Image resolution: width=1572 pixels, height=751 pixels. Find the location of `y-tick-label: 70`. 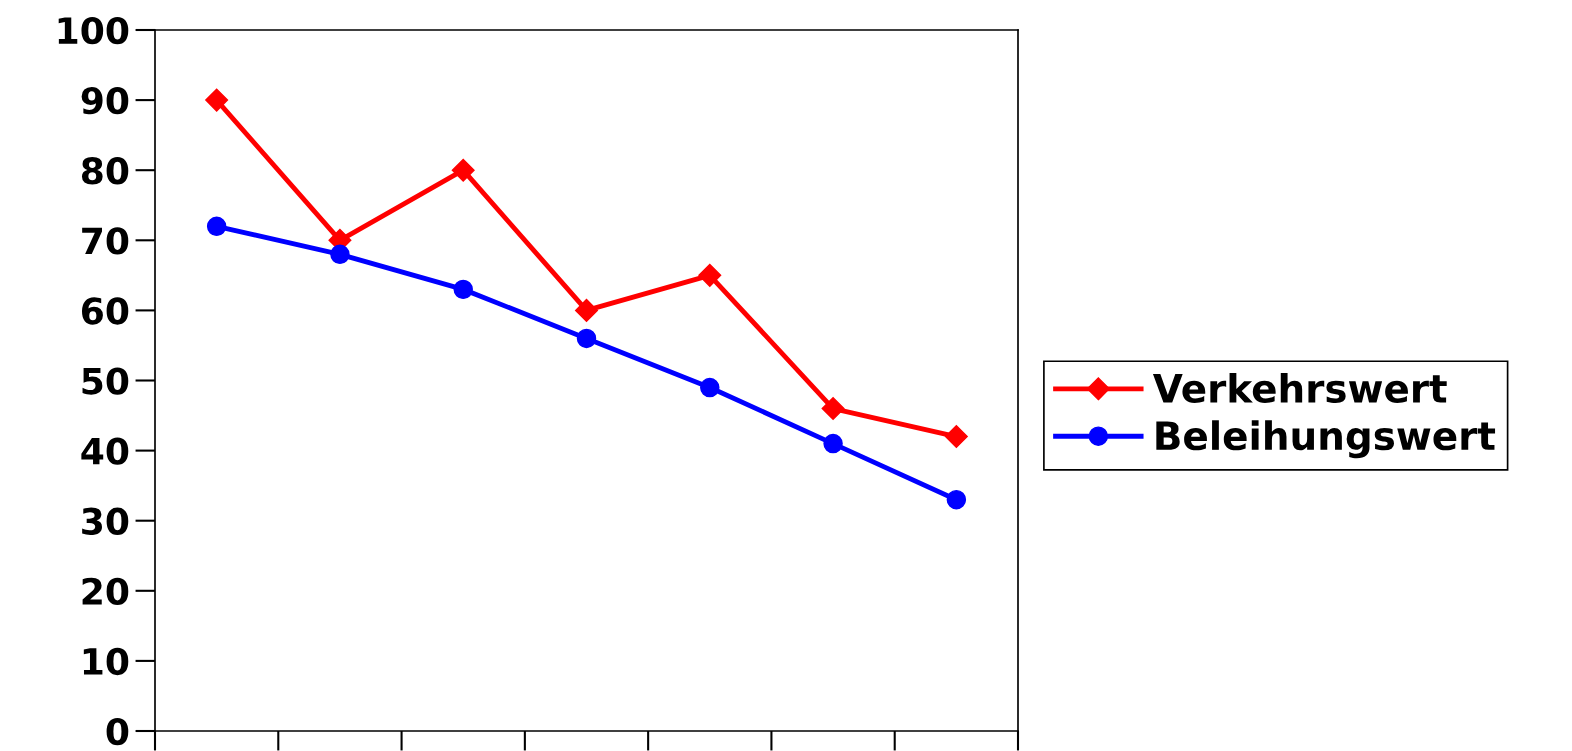

y-tick-label: 70 is located at coordinates (105, 241).